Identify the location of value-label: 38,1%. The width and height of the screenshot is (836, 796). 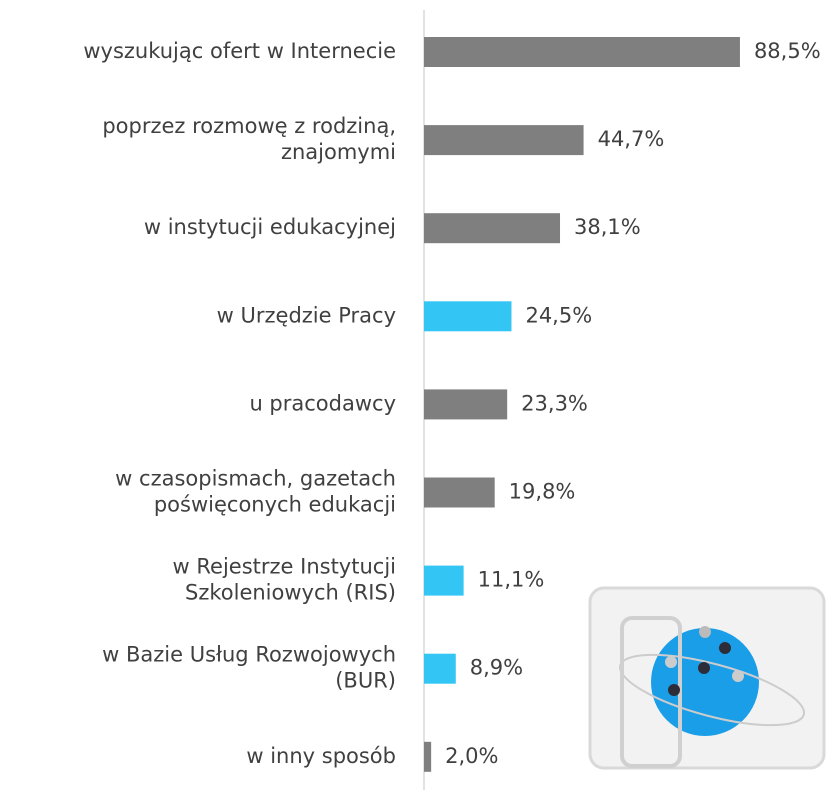
(607, 227).